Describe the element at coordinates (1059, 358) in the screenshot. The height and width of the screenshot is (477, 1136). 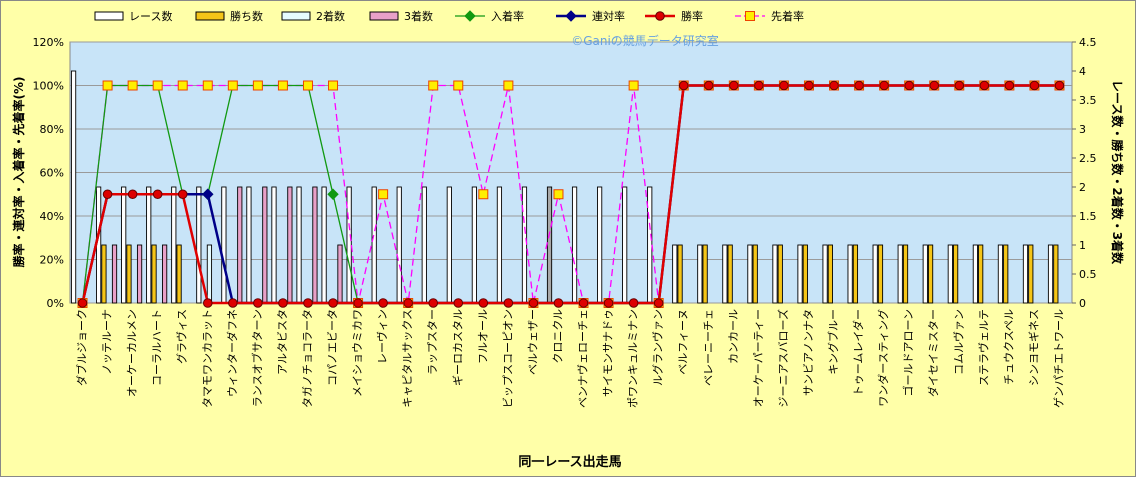
I see `x-tick-label: ゲンパチエトワール` at that location.